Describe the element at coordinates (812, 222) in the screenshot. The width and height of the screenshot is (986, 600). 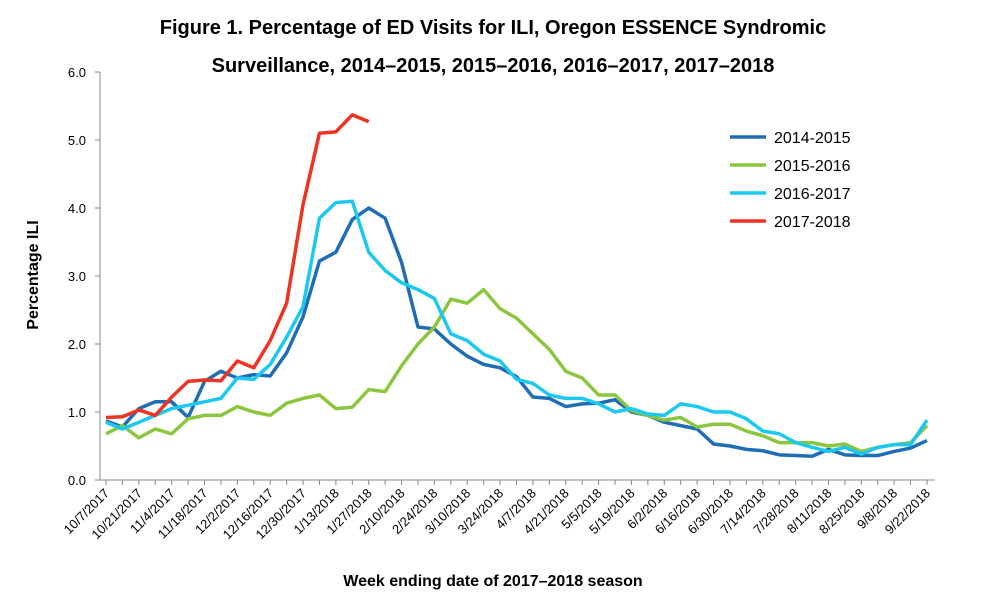
I see `legend-label: 2017-2018` at that location.